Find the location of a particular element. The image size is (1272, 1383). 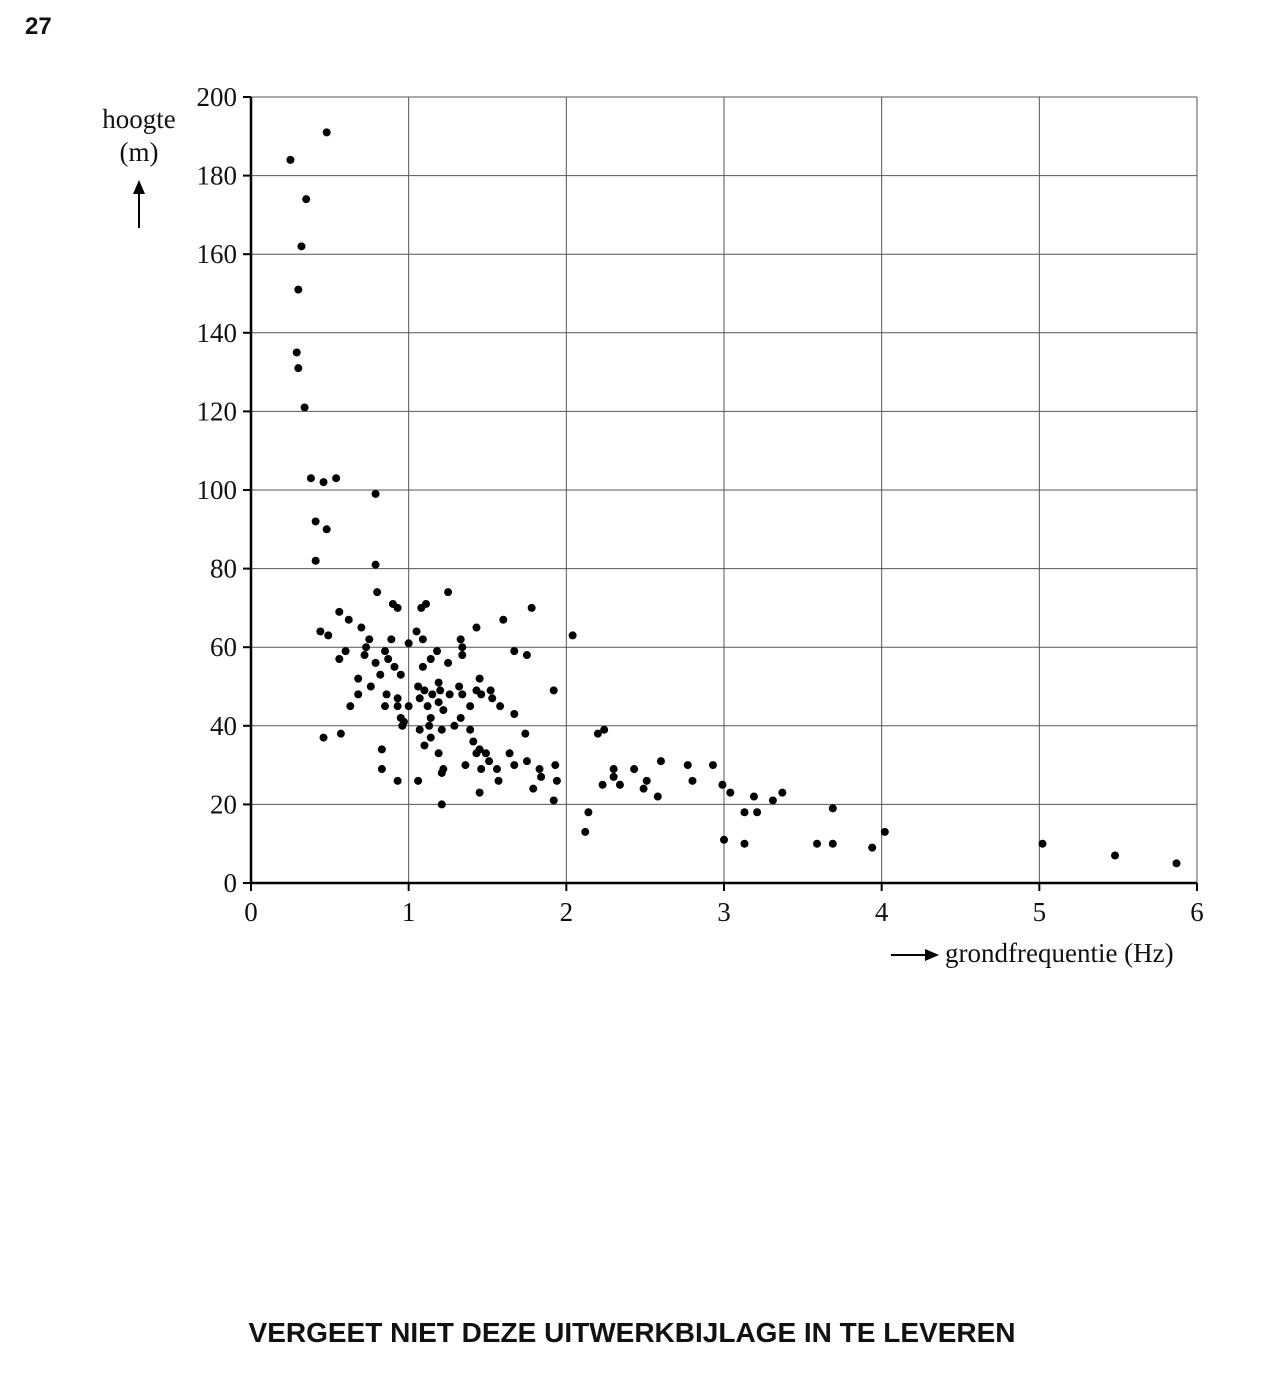

y-label: hoogte is located at coordinates (139, 119).